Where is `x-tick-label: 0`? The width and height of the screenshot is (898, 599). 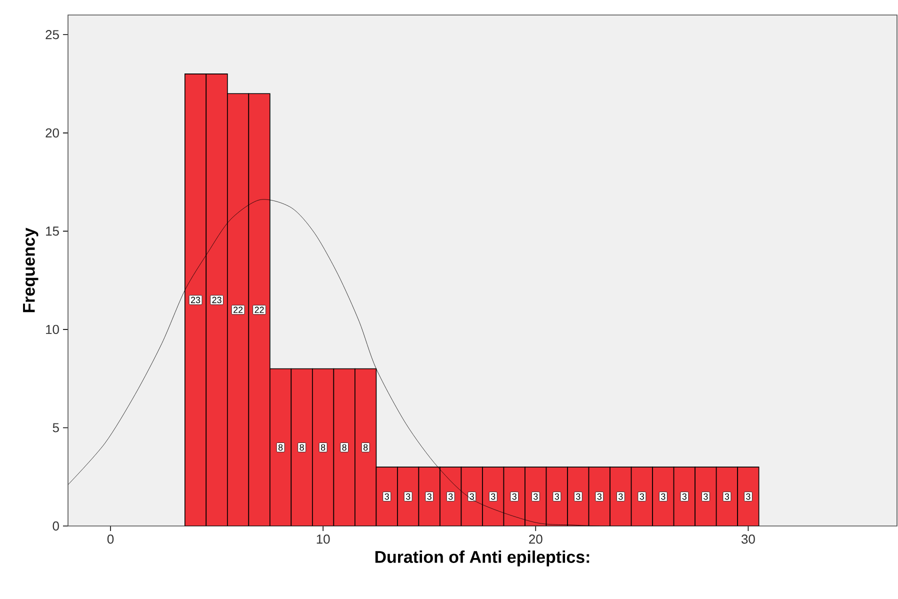
x-tick-label: 0 is located at coordinates (110, 539).